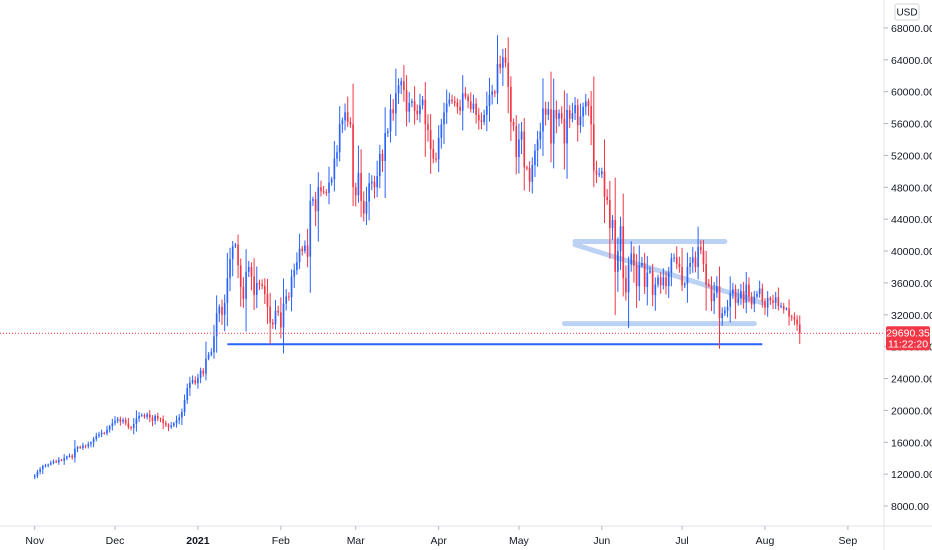 The width and height of the screenshot is (932, 550). What do you see at coordinates (466, 536) in the screenshot?
I see `time-axis: Nov Dec 2021 Feb Mar Apr May Jun Jul Aug Sep` at bounding box center [466, 536].